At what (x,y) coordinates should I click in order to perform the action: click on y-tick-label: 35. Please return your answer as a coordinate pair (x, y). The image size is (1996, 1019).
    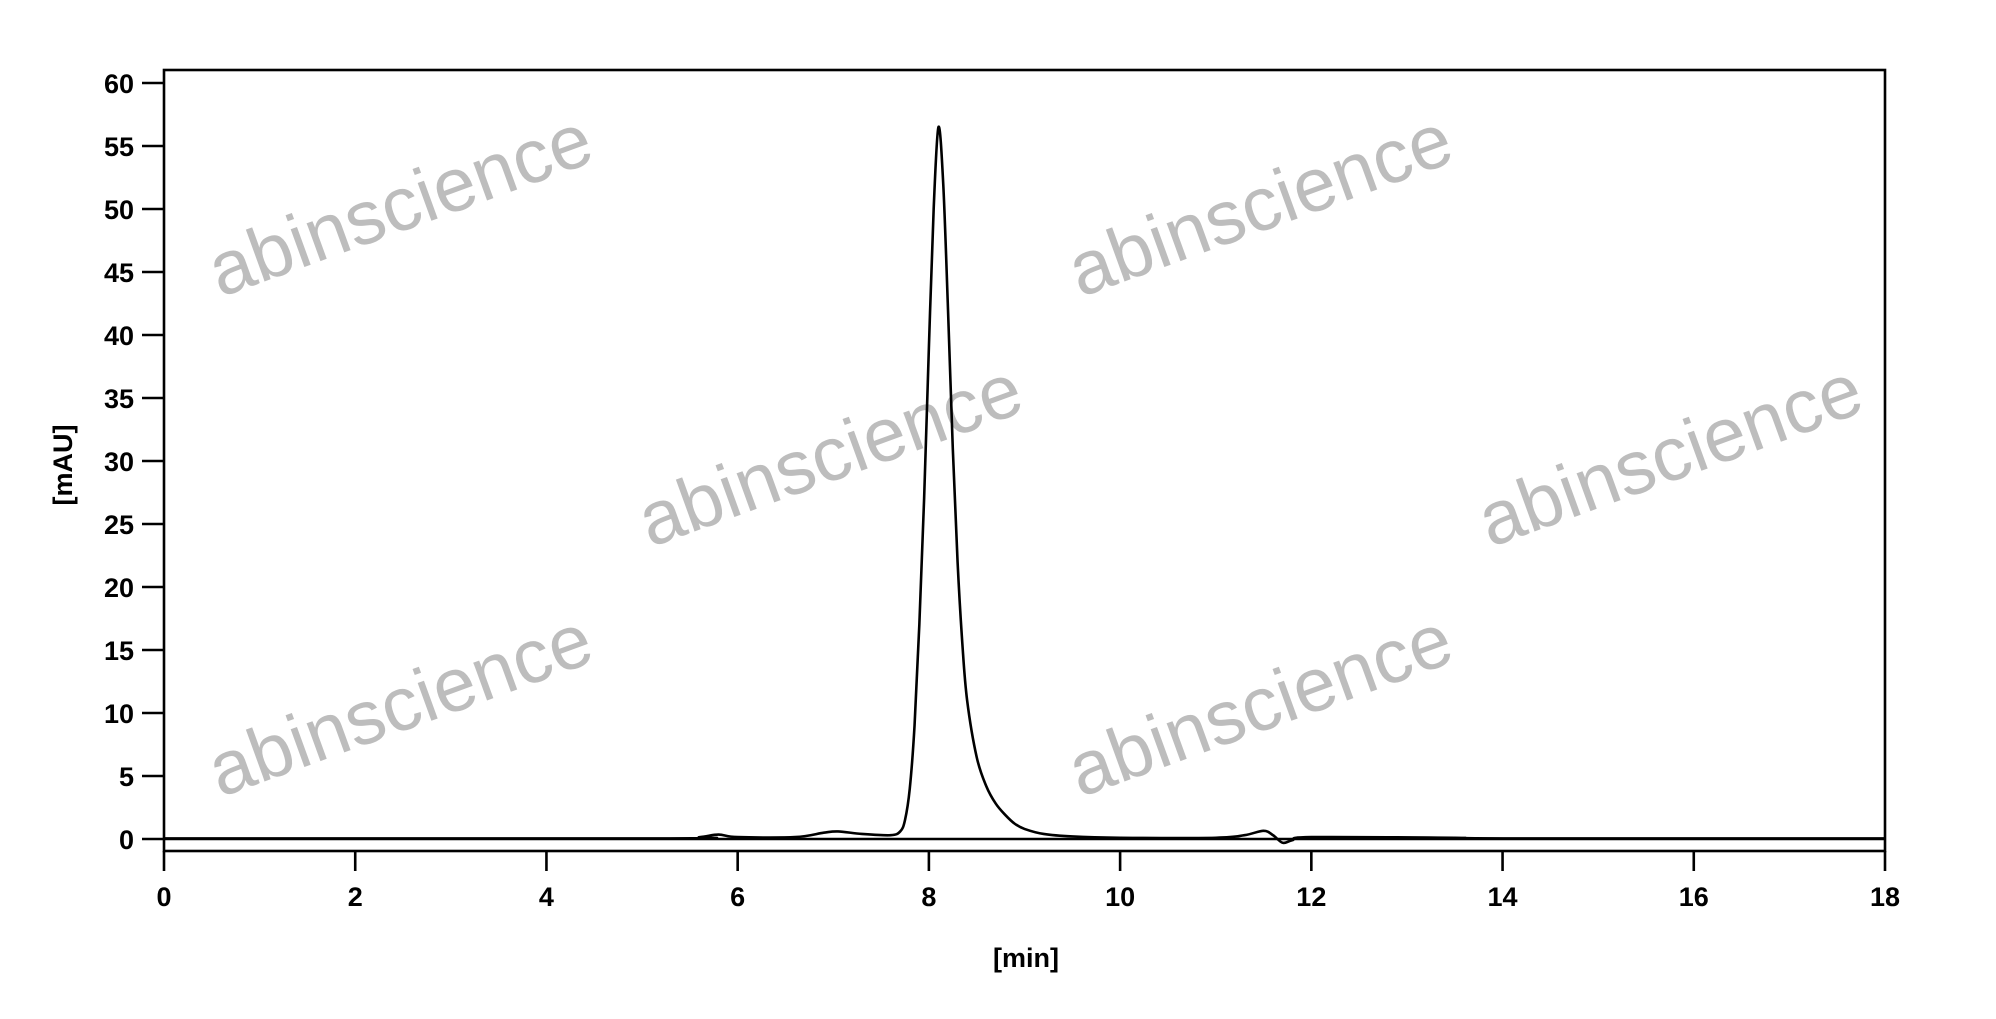
    Looking at the image, I should click on (119, 399).